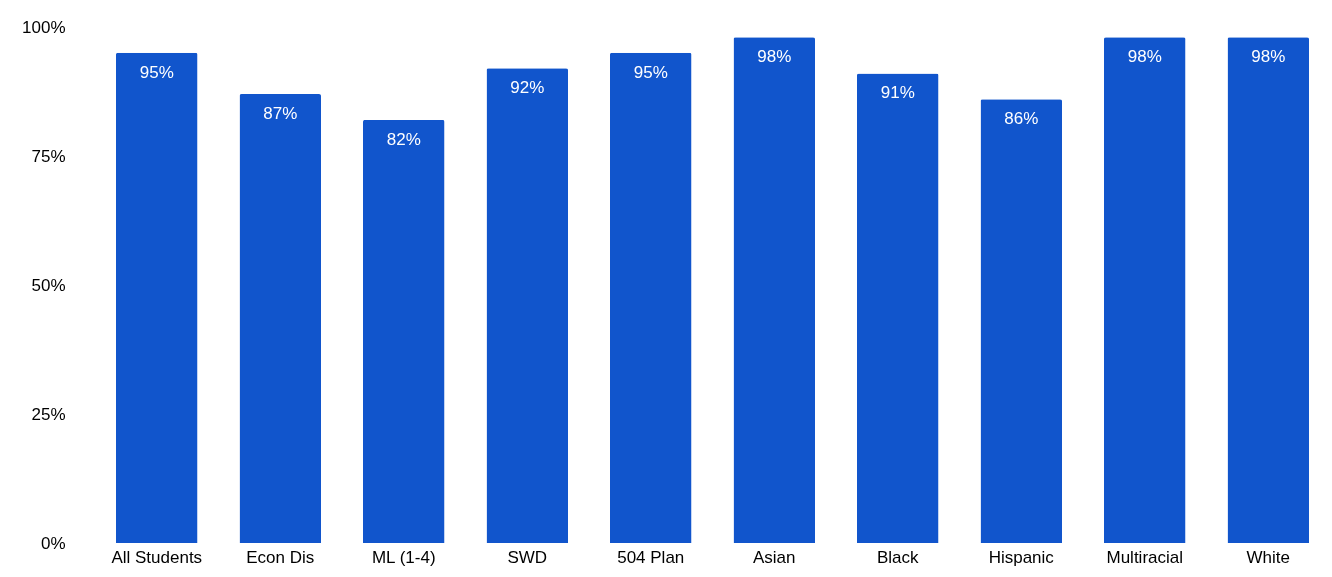 This screenshot has height=577, width=1332. What do you see at coordinates (651, 557) in the screenshot?
I see `x-tick-label: 504 Plan` at bounding box center [651, 557].